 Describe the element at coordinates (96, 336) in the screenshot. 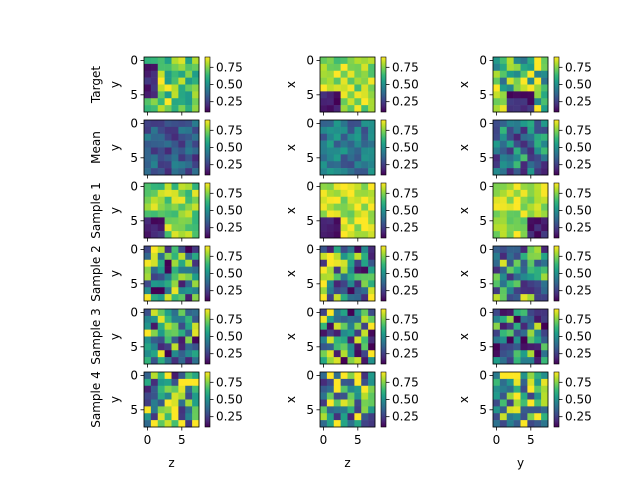

I see `row-label: Sample 3` at that location.